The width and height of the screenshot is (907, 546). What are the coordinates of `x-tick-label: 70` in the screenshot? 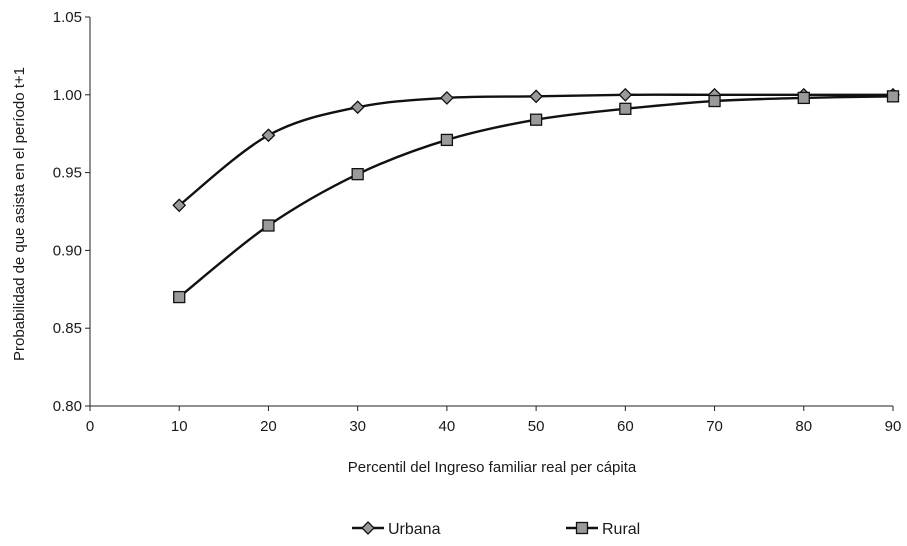 It's located at (714, 426).